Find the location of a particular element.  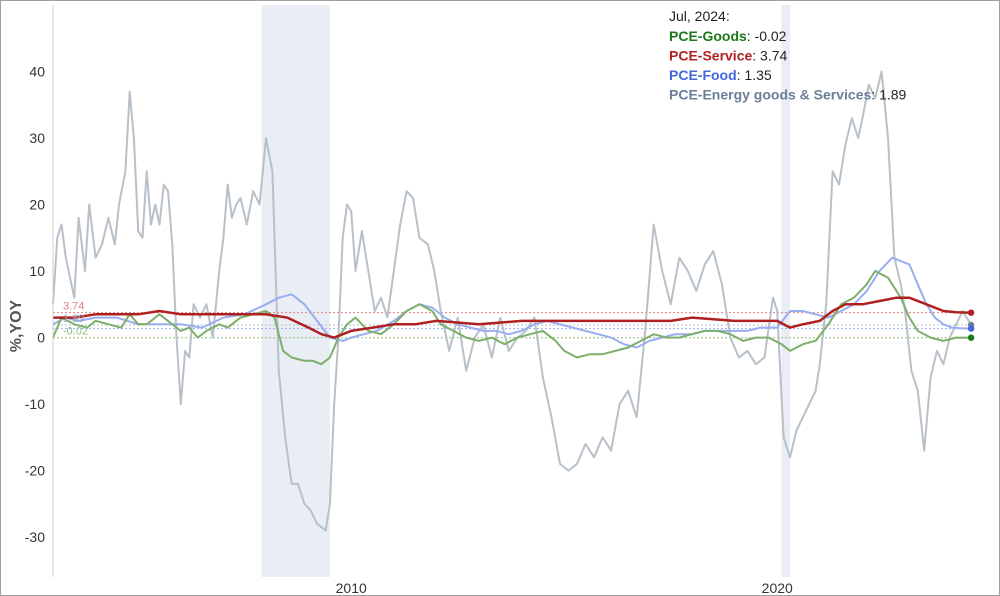

latest-value-label-0: 3.74 is located at coordinates (73, 307).